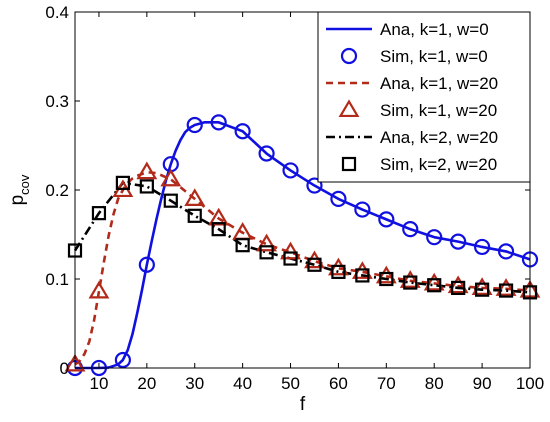 The width and height of the screenshot is (550, 422). Describe the element at coordinates (98, 383) in the screenshot. I see `x-tick-label-0: 10` at that location.